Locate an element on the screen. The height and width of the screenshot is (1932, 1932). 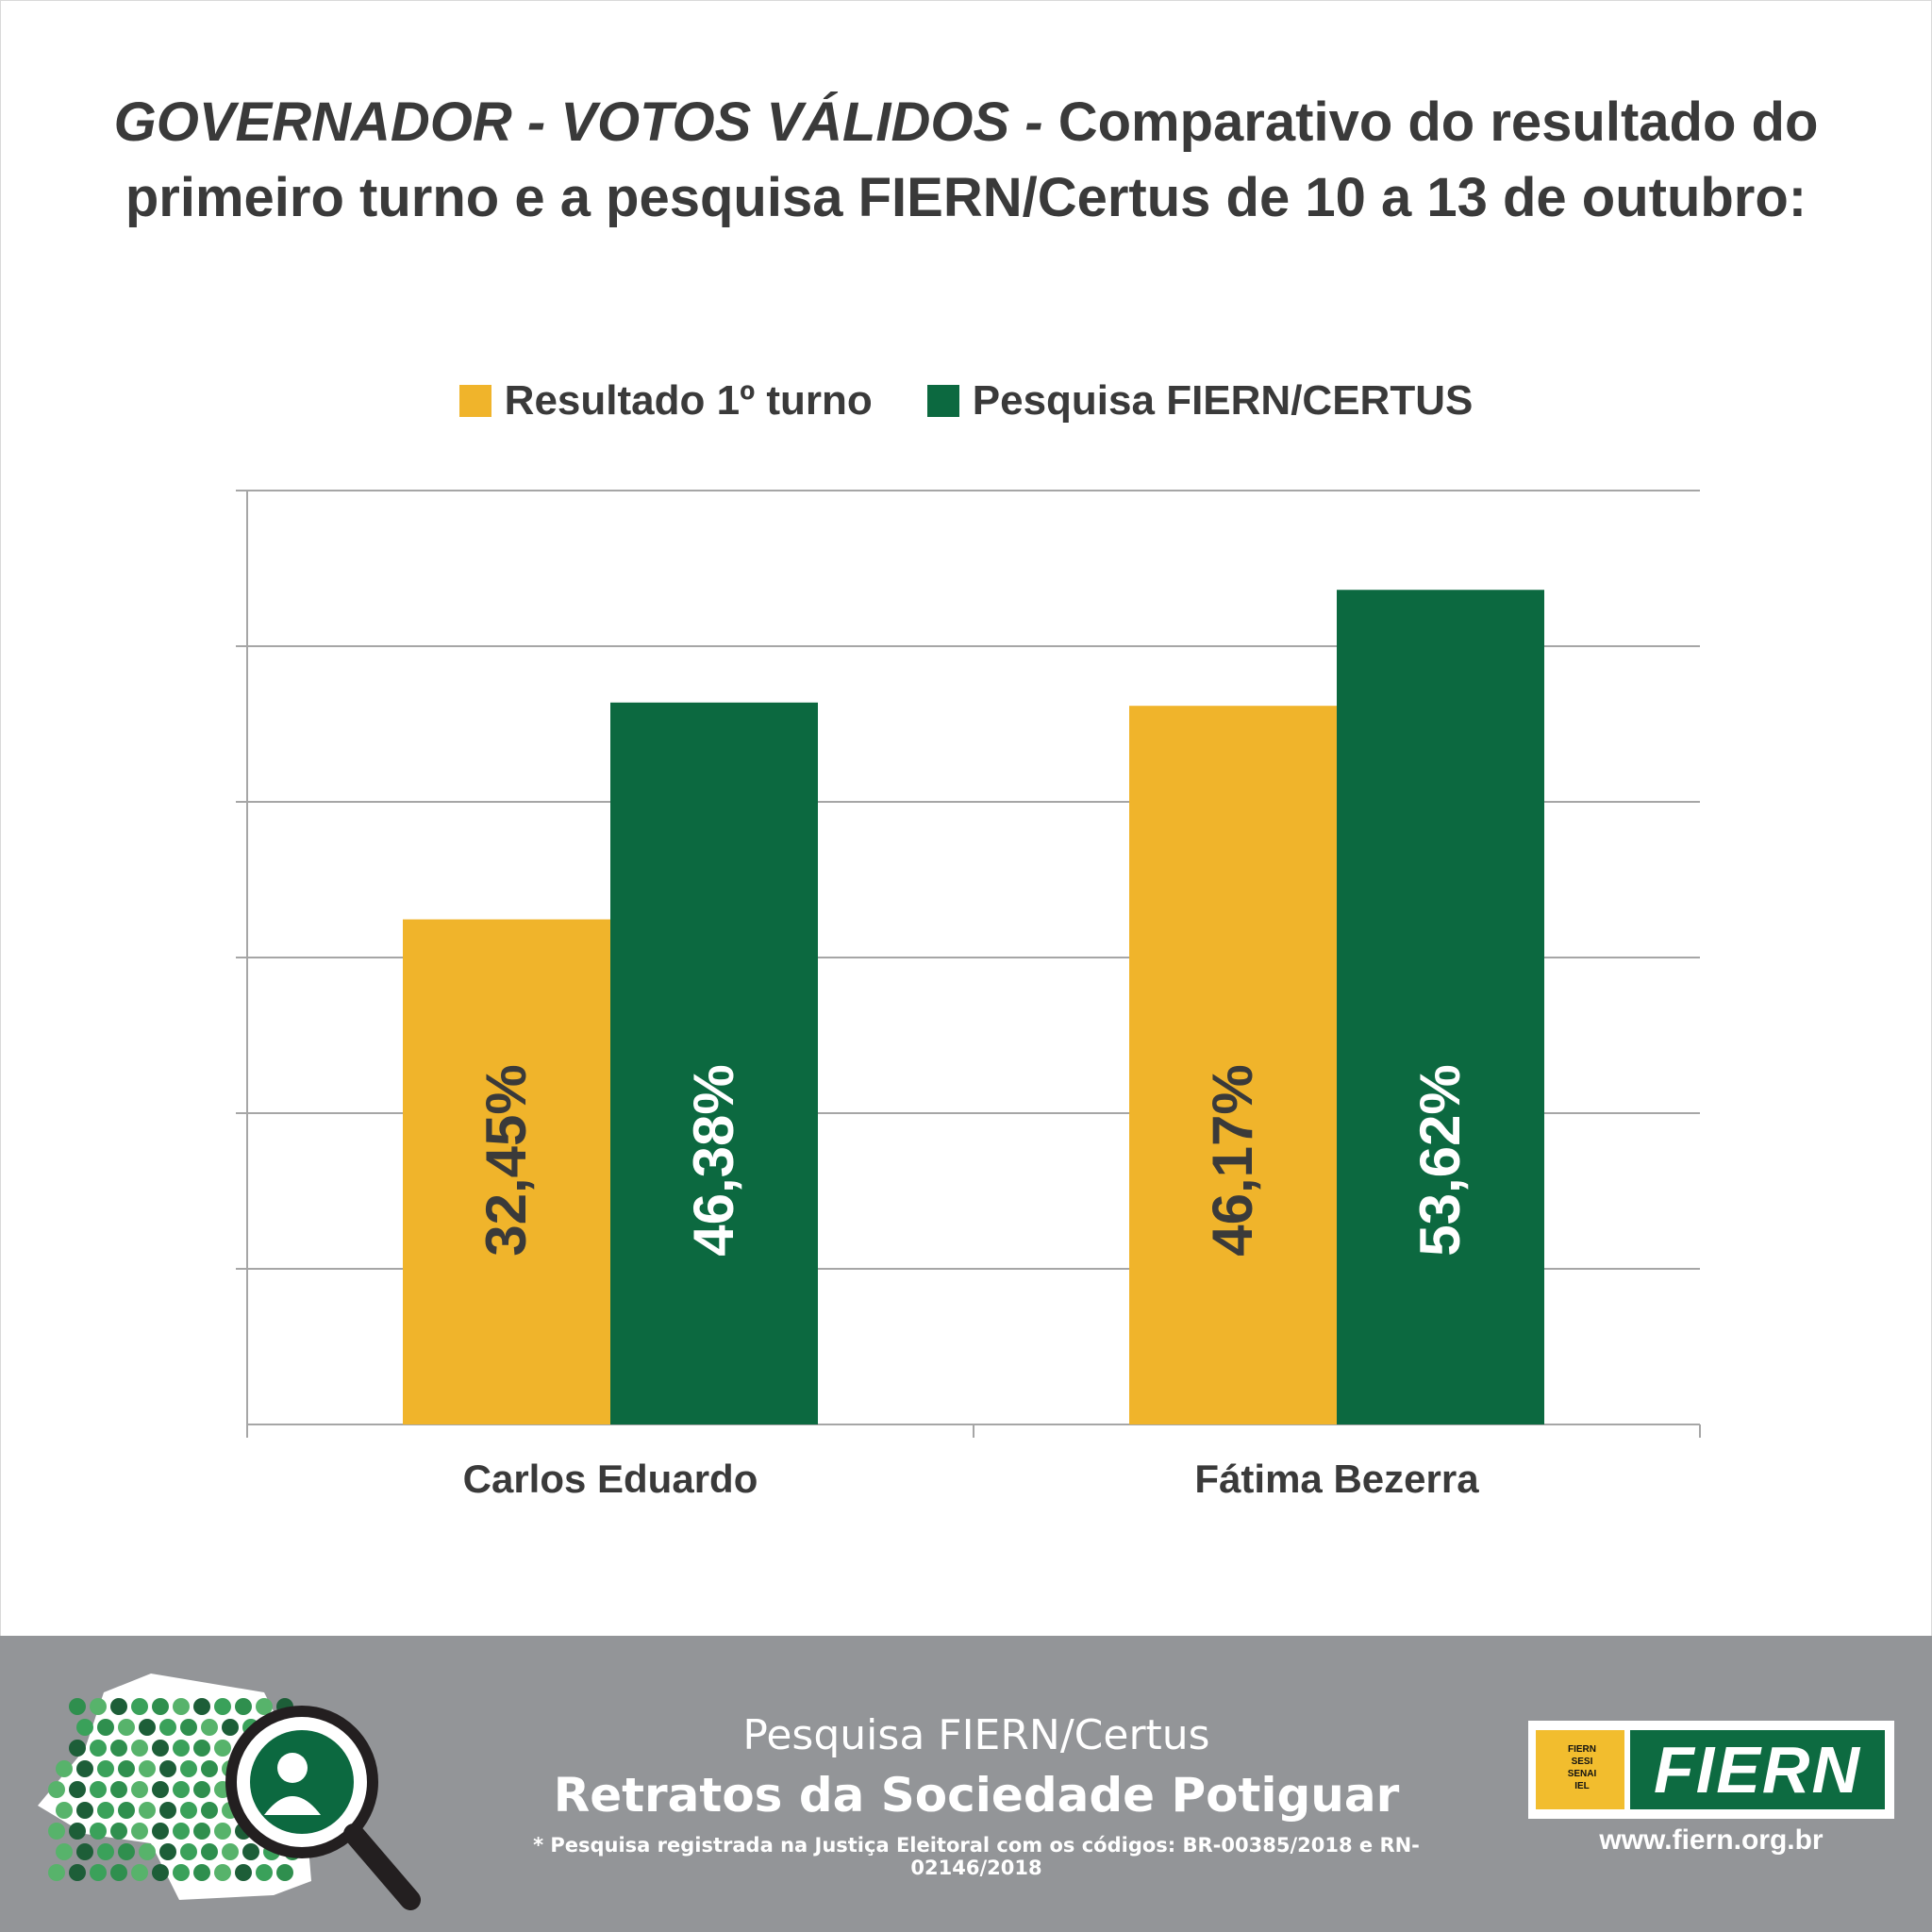
legend-swatch-pesquisa is located at coordinates (942, 401).